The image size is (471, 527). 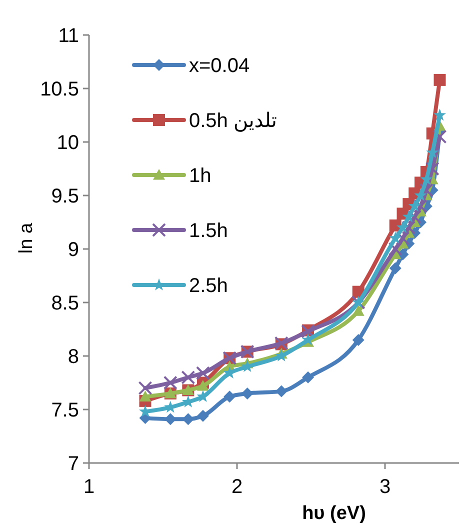 What do you see at coordinates (73, 250) in the screenshot?
I see `y-tick-label: 9` at bounding box center [73, 250].